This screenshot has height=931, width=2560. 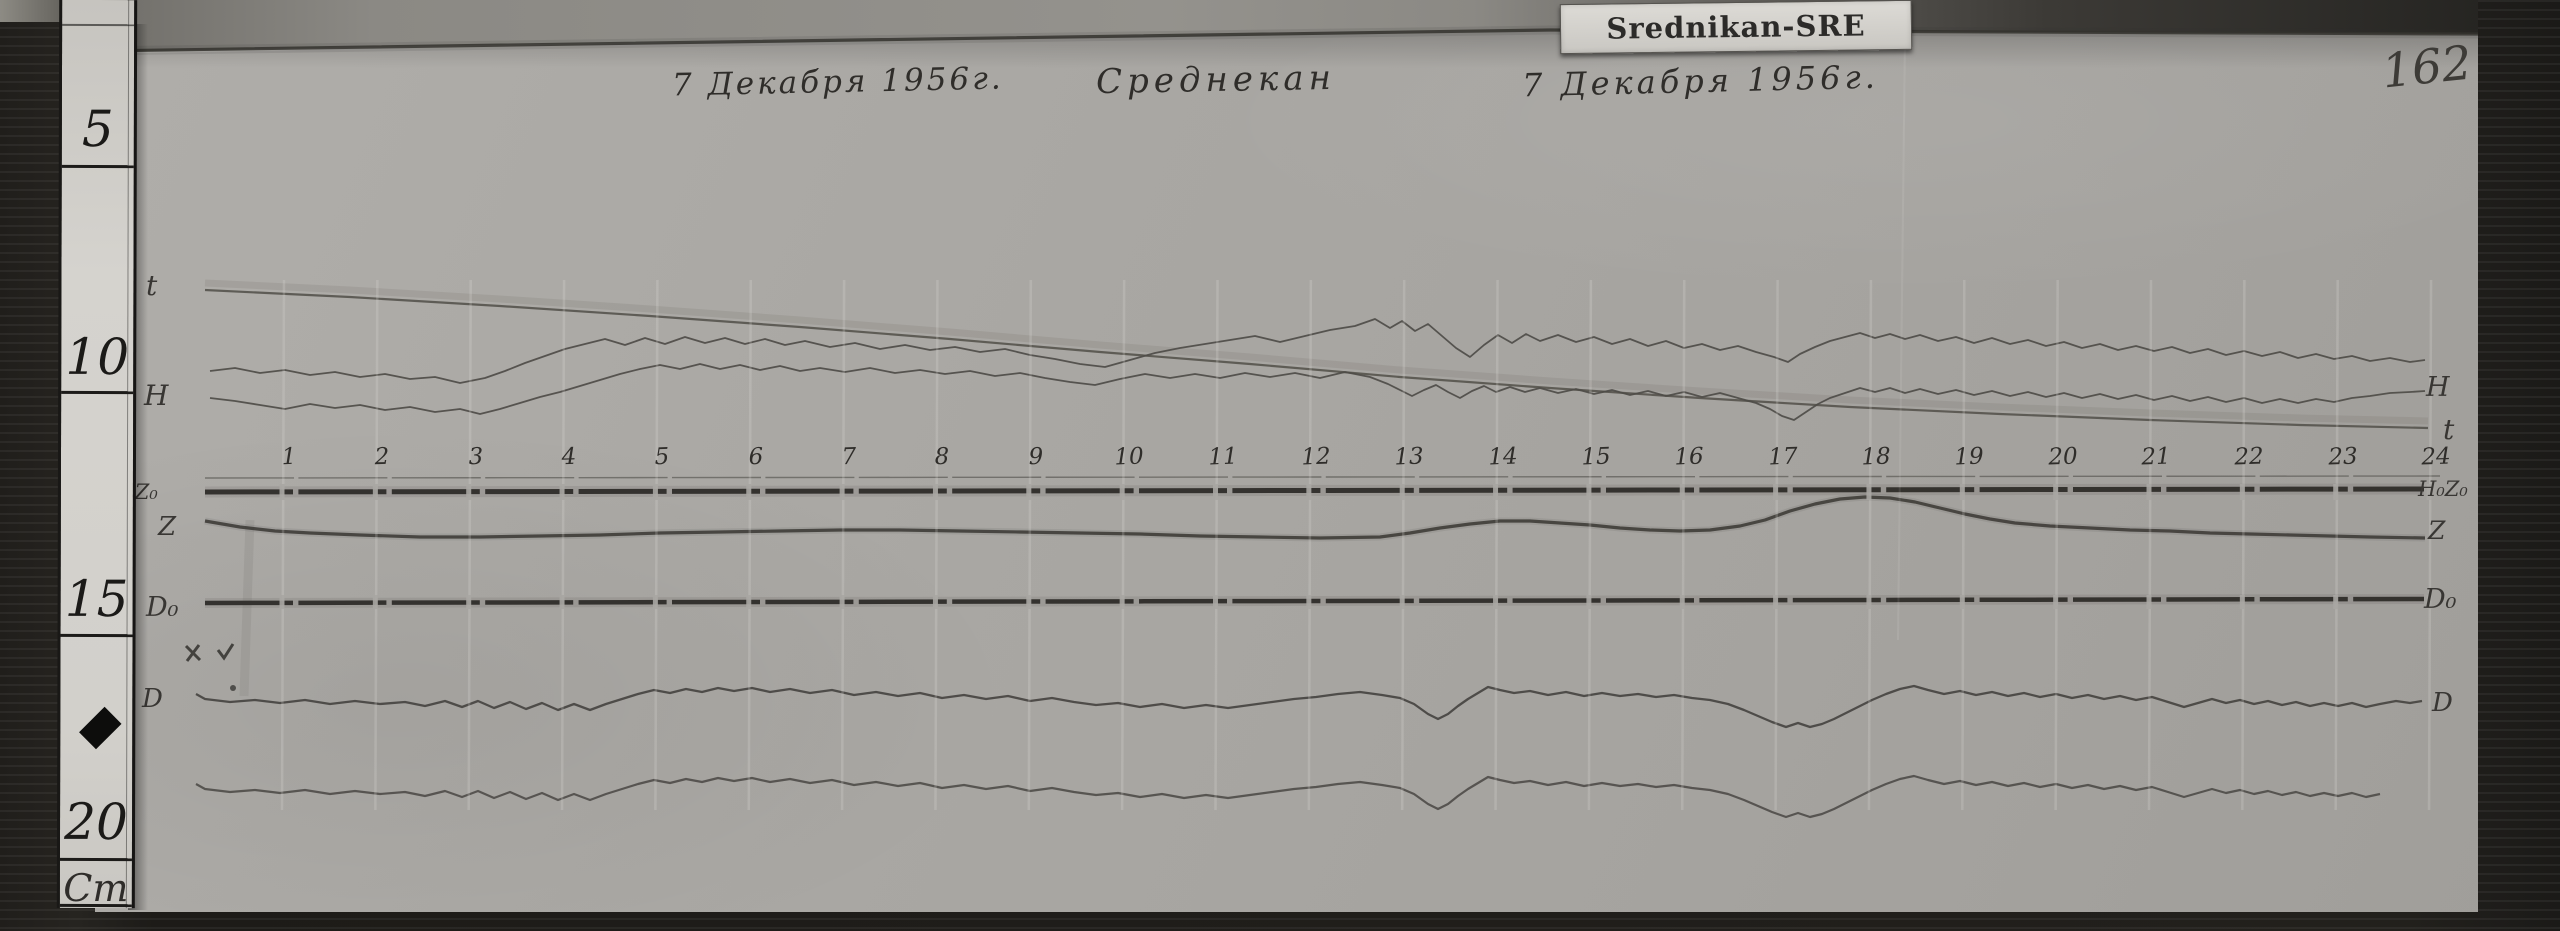 What do you see at coordinates (1502, 457) in the screenshot?
I see `hour-label-14: 14` at bounding box center [1502, 457].